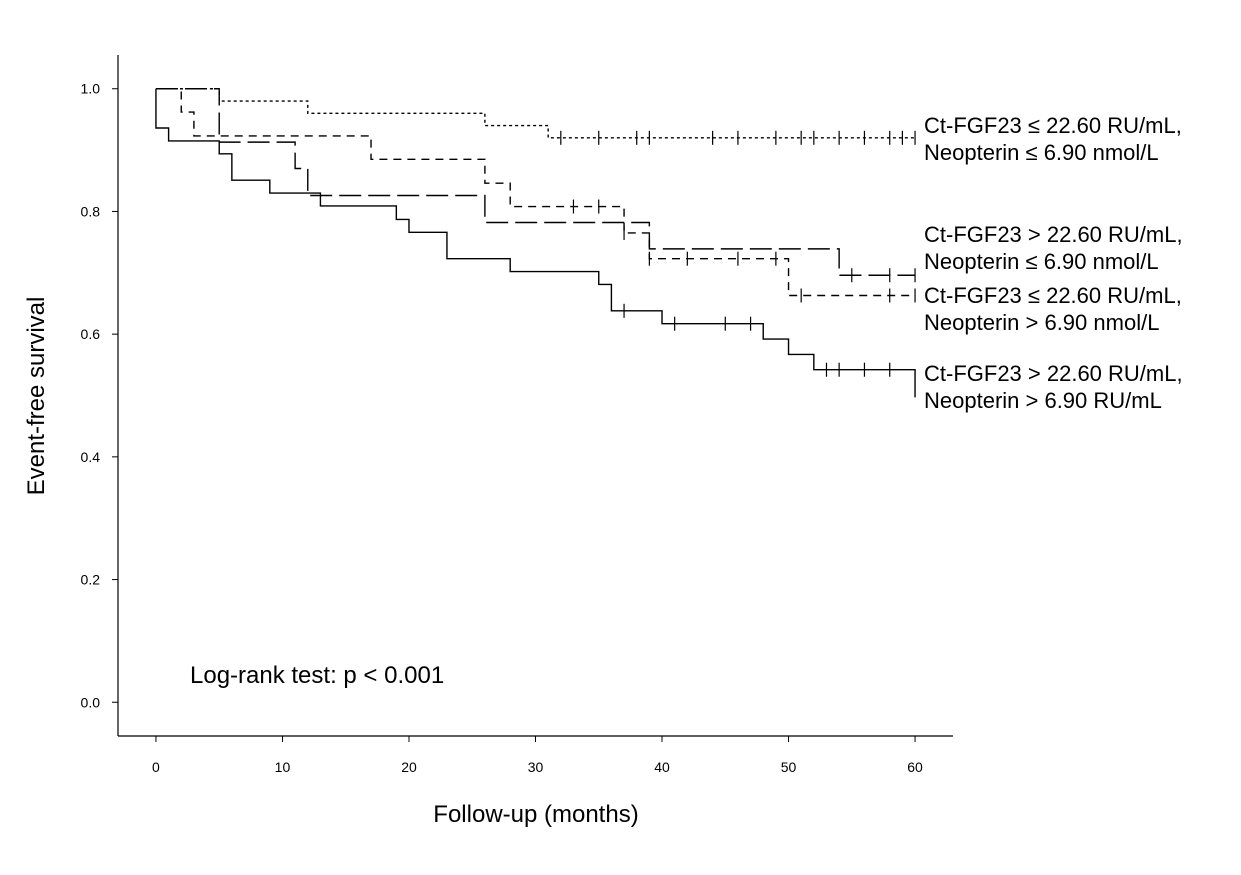 This screenshot has height=875, width=1241. What do you see at coordinates (91, 211) in the screenshot?
I see `y-tick-label: 0.8` at bounding box center [91, 211].